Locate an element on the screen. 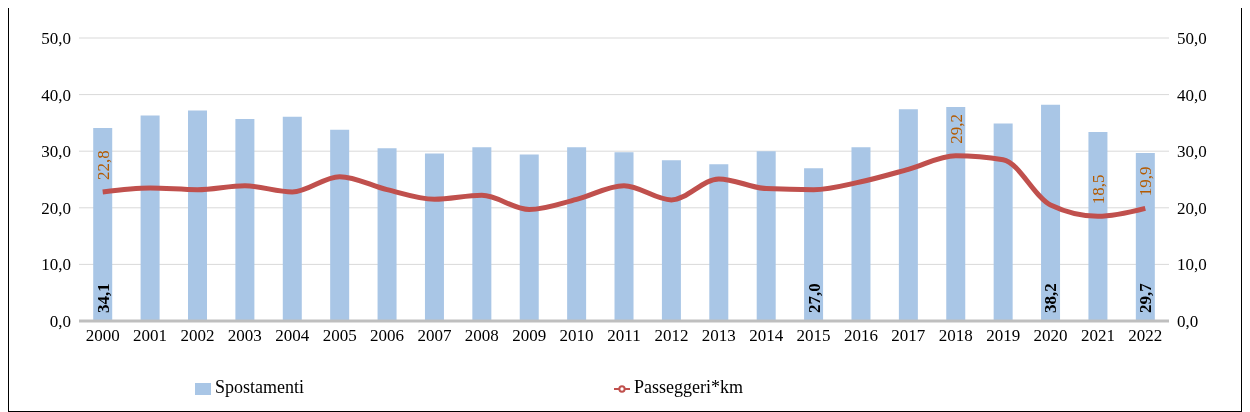  x-tick-label: 2013 is located at coordinates (718, 336).